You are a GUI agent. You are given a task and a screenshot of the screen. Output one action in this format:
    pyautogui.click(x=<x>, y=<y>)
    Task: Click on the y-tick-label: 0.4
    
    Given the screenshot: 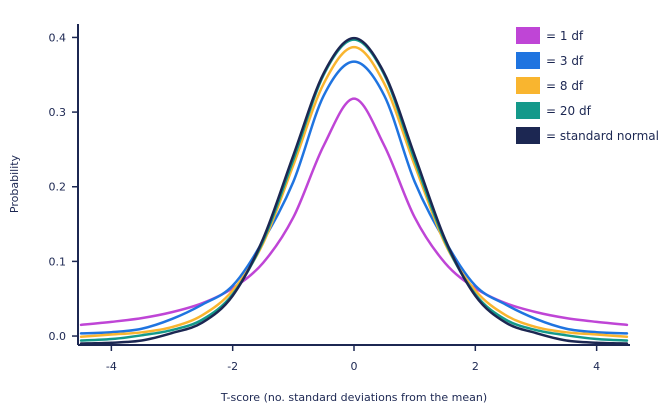 What is the action you would take?
    pyautogui.click(x=58, y=37)
    